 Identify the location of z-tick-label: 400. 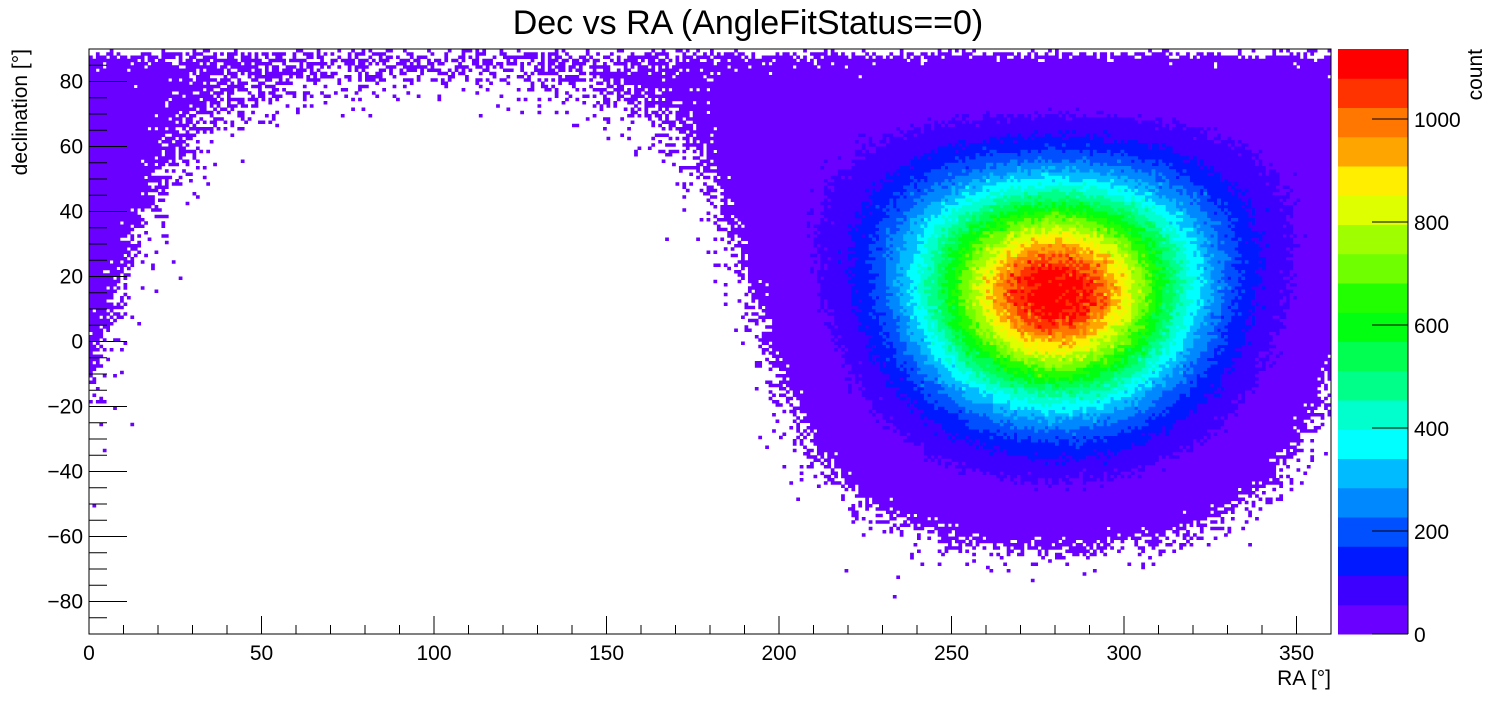
(1431, 429).